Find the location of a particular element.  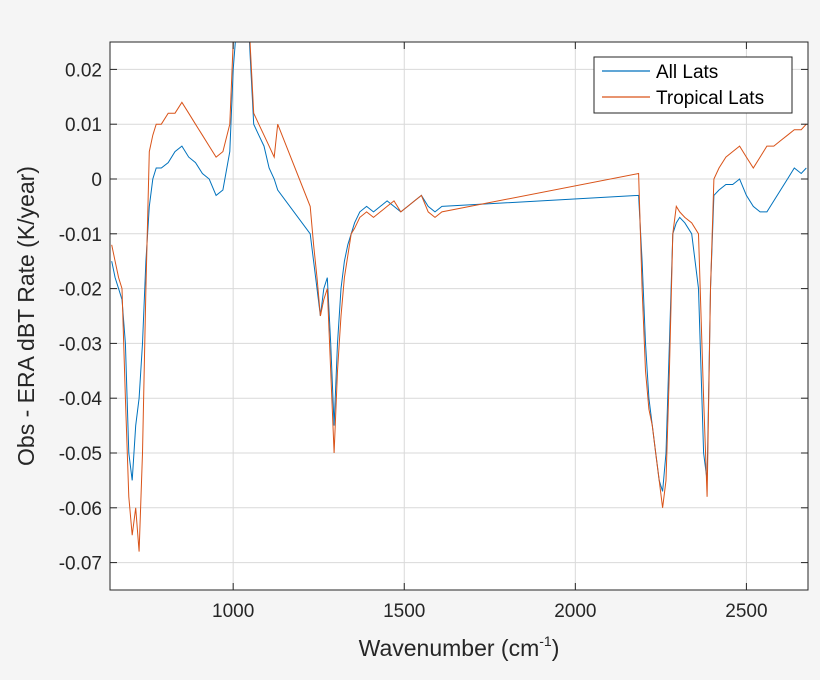

y-tick-label: 0.02 is located at coordinates (83, 70).